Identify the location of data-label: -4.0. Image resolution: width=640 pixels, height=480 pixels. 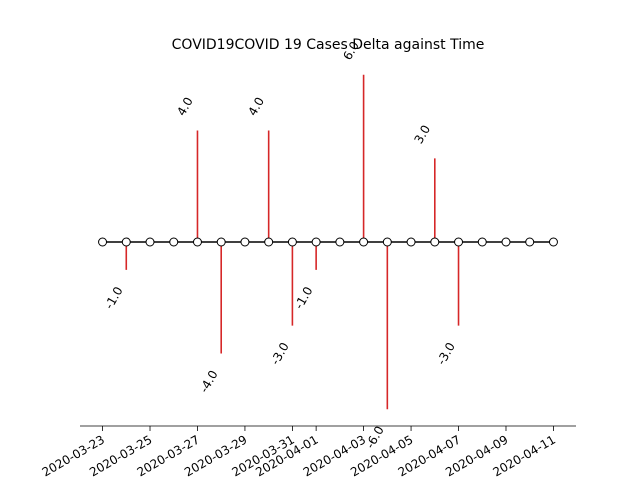
(209, 381).